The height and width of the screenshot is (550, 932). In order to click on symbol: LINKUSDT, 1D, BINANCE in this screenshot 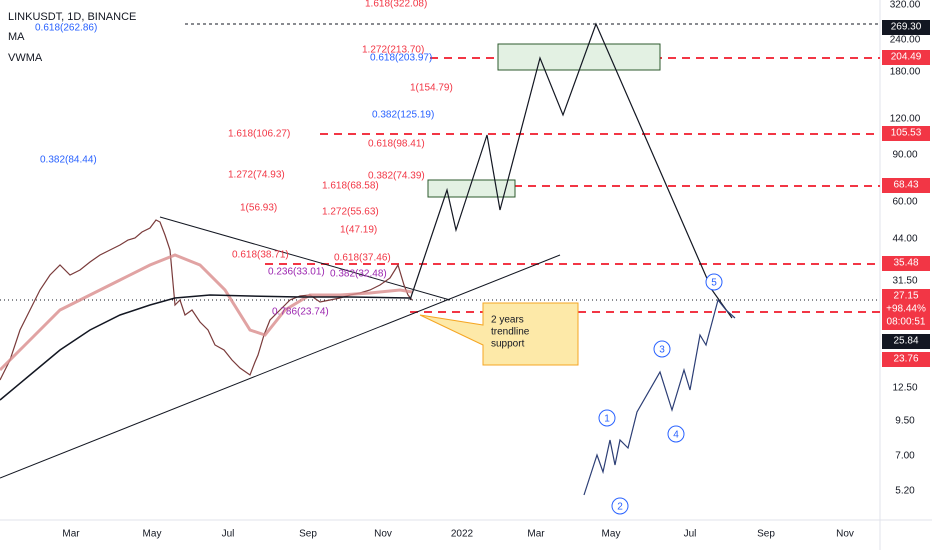, I will do `click(72, 17)`.